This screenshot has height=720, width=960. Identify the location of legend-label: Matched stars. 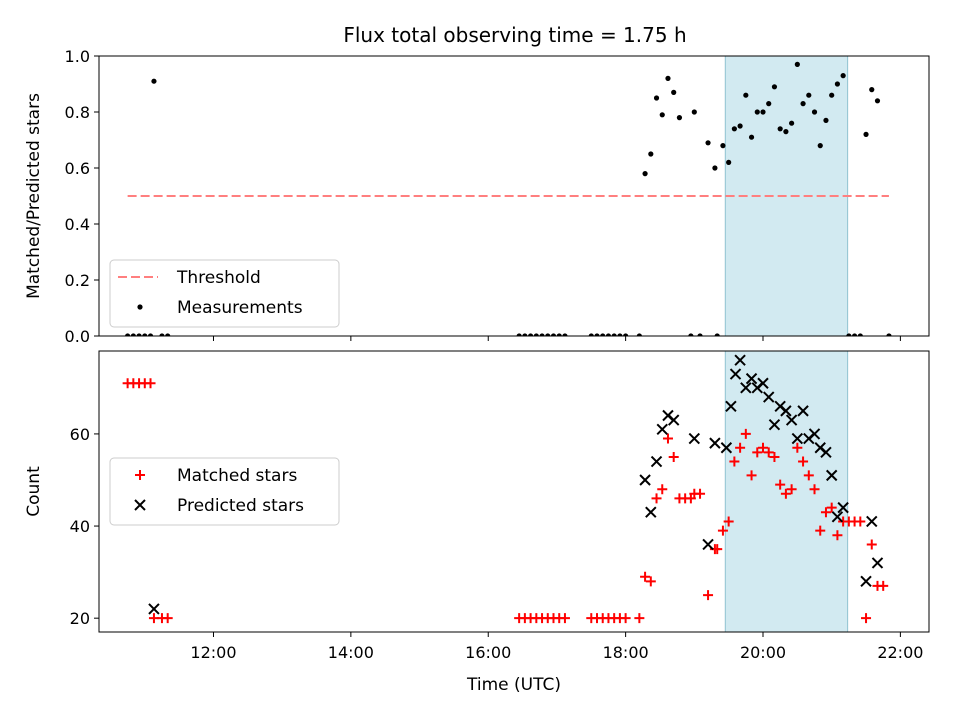
(237, 476).